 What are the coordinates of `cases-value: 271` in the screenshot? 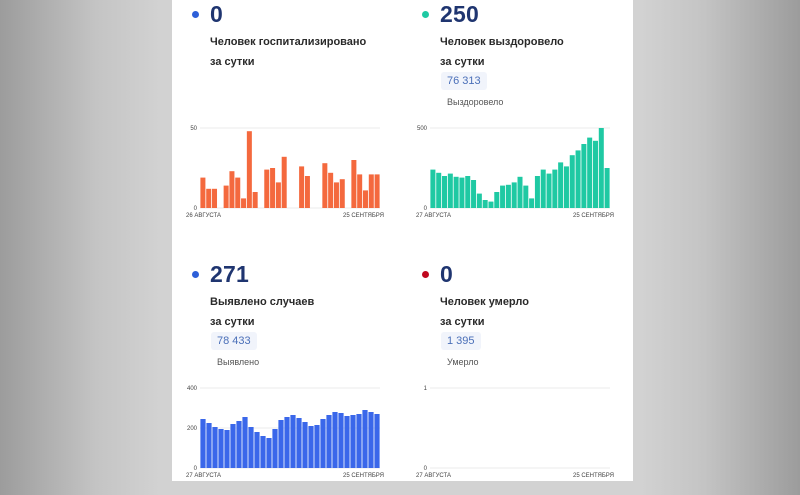 It's located at (229, 273).